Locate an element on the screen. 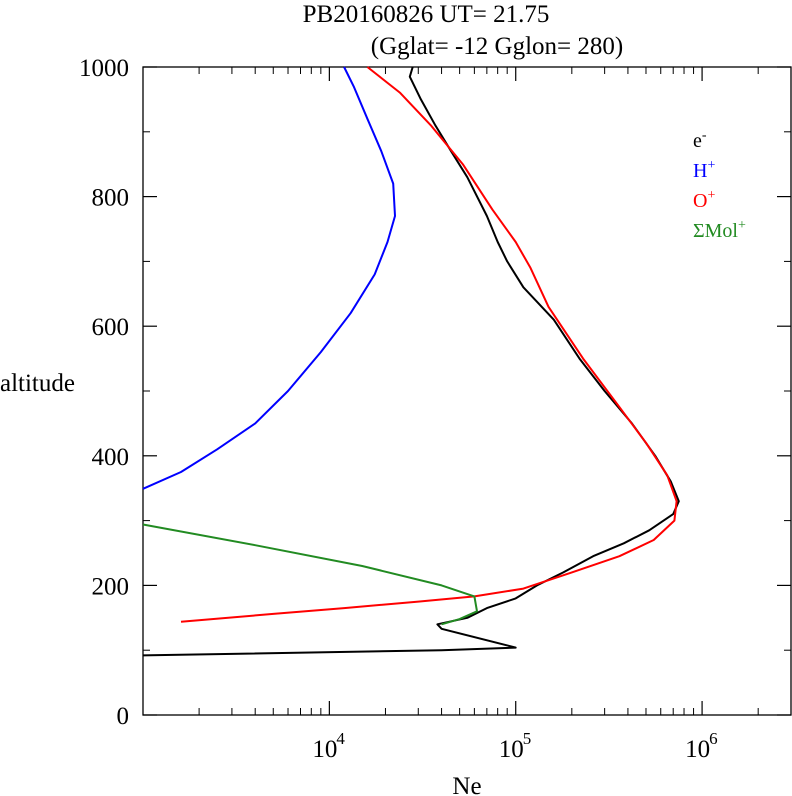  legend-entry-Mol: ΣMol+ is located at coordinates (719, 230).